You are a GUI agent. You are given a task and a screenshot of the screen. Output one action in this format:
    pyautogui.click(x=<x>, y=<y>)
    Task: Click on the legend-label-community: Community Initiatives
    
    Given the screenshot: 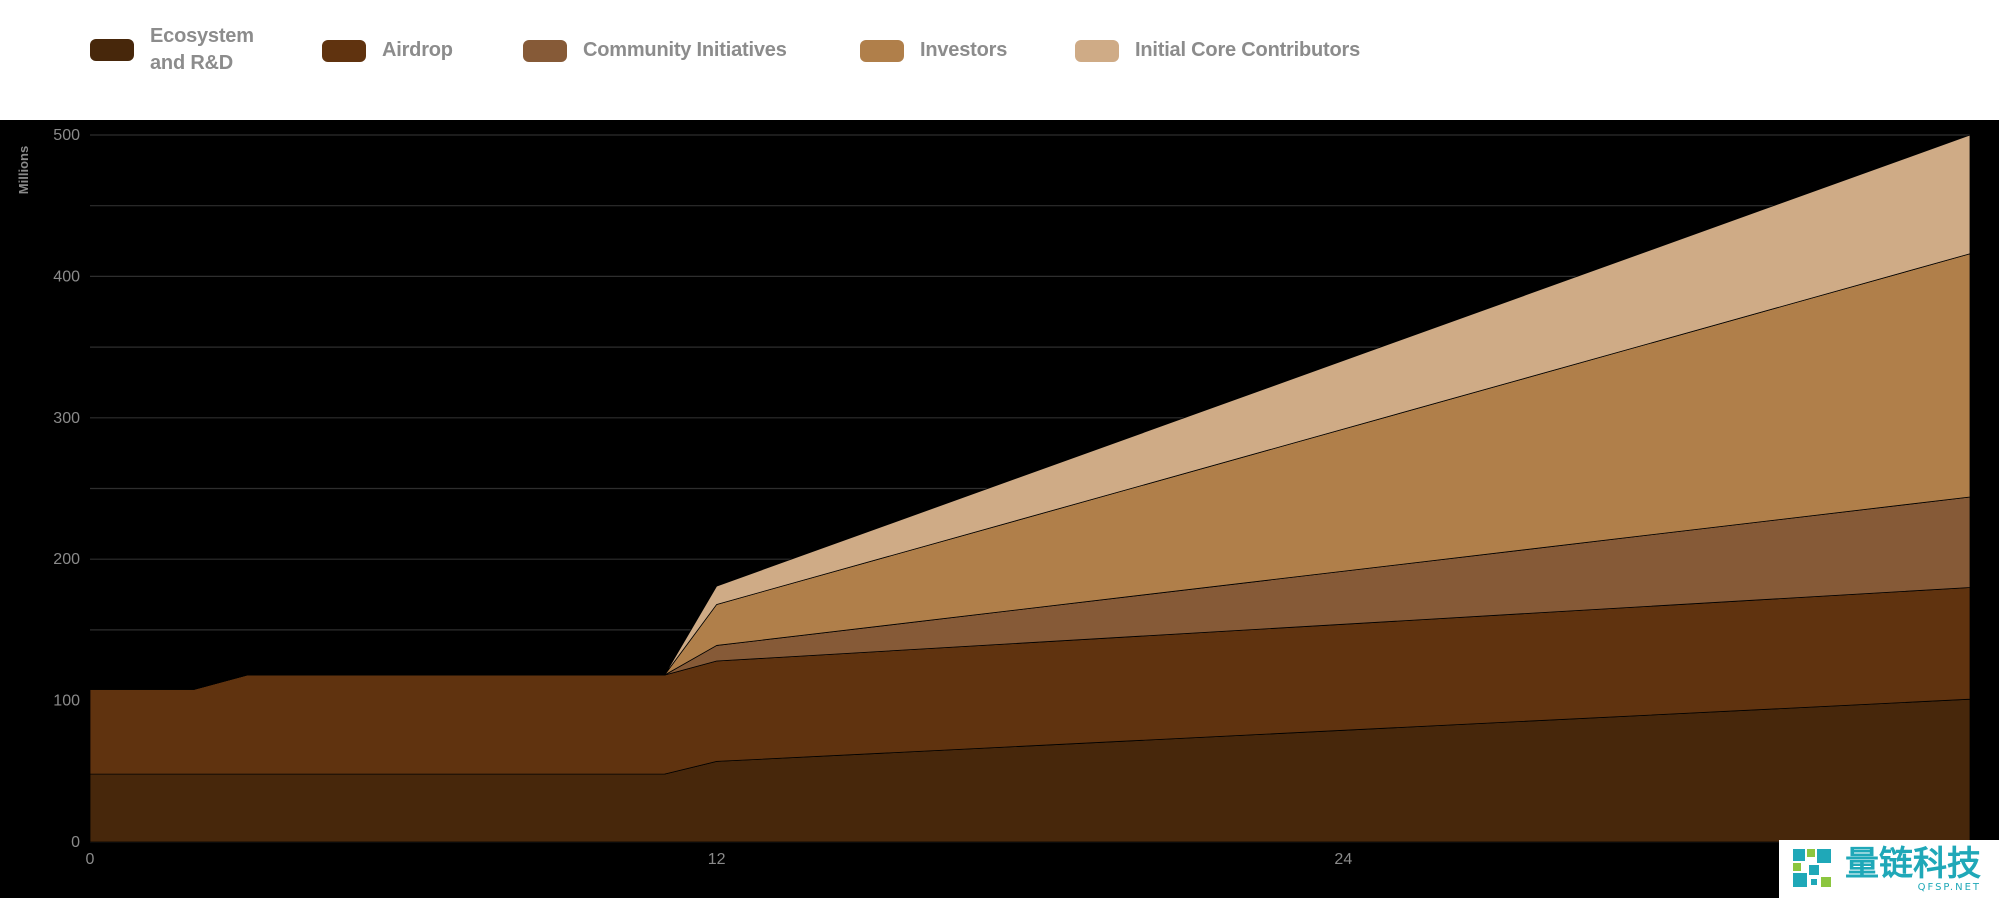 What is the action you would take?
    pyautogui.click(x=685, y=50)
    